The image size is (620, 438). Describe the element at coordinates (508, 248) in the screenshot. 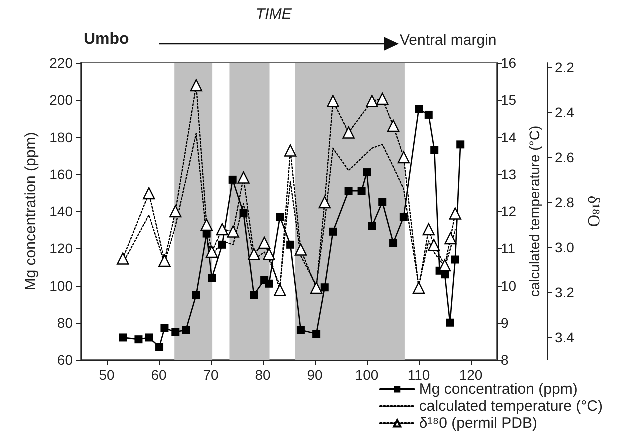

I see `y2-tick-label: 11` at that location.